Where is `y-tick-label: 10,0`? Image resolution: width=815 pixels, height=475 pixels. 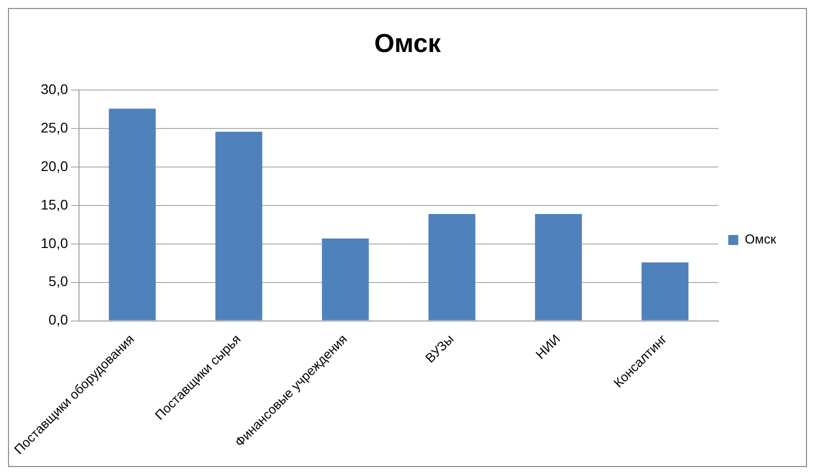 y-tick-label: 10,0 is located at coordinates (54, 242).